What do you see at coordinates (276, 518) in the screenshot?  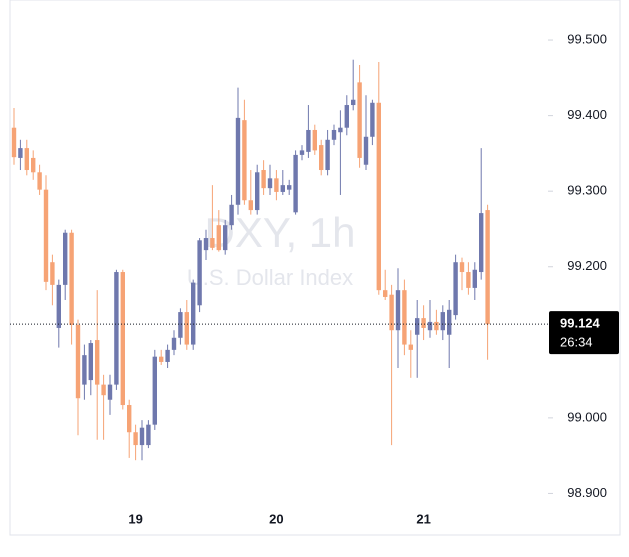 I see `x-tick-label: 20` at bounding box center [276, 518].